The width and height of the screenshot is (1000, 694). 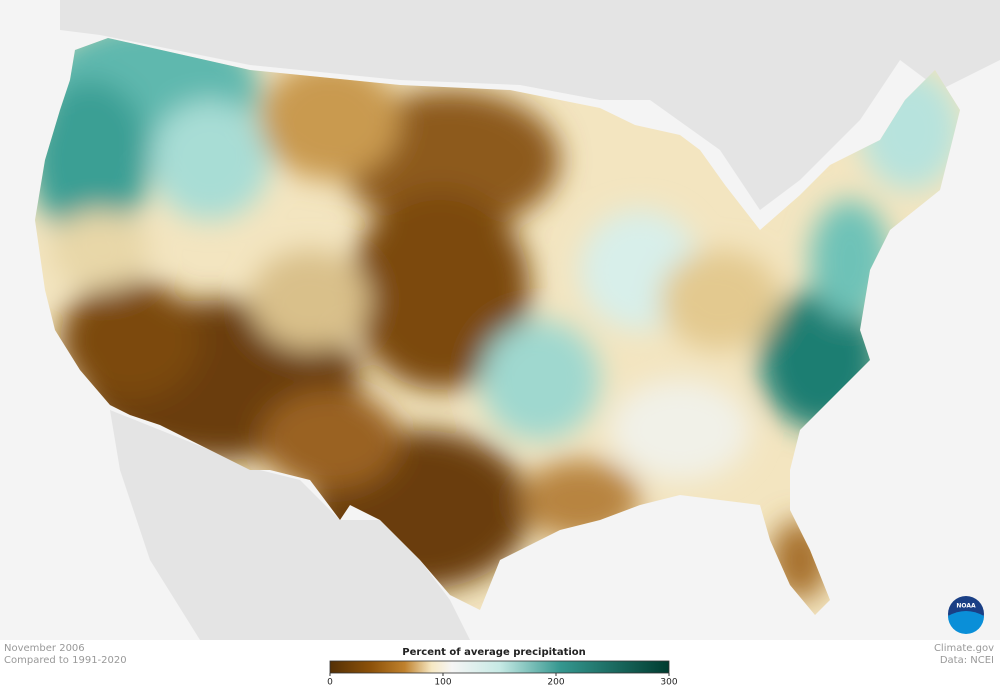 I want to click on tick-label: 0, so click(x=330, y=683).